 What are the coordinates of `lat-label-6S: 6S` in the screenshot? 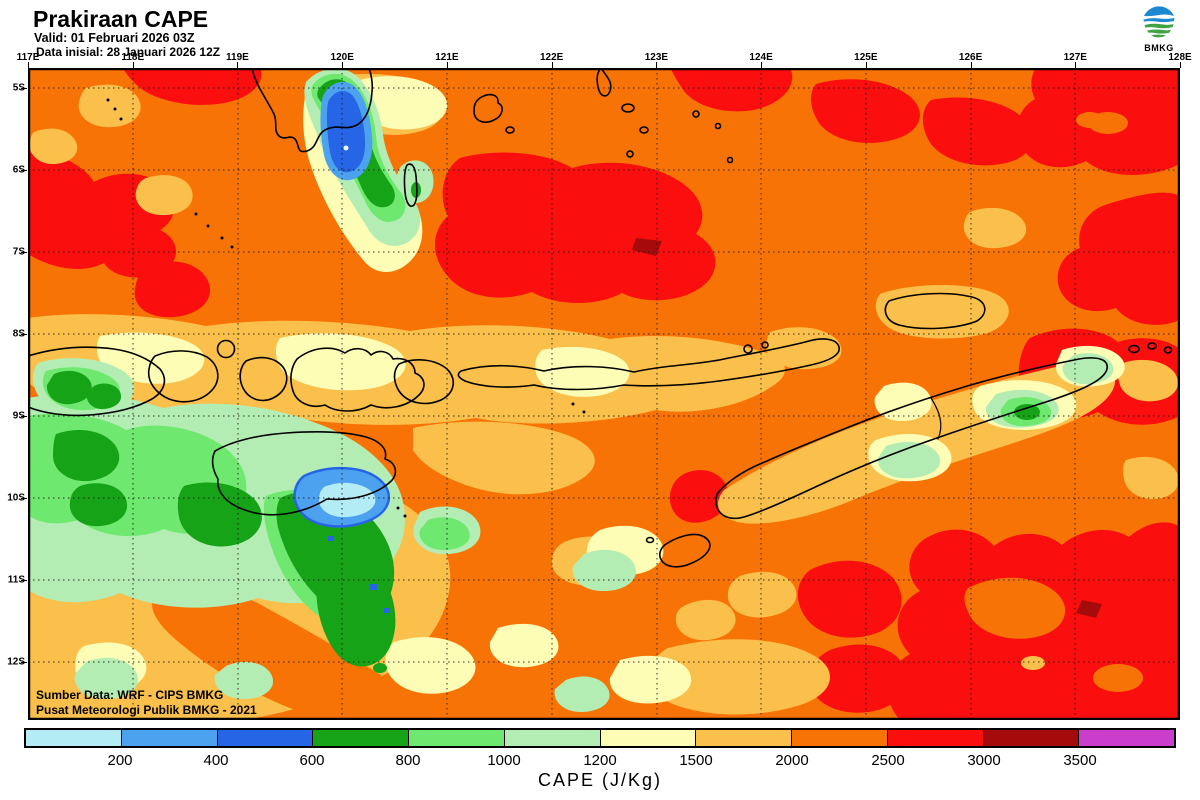 It's located at (18, 170).